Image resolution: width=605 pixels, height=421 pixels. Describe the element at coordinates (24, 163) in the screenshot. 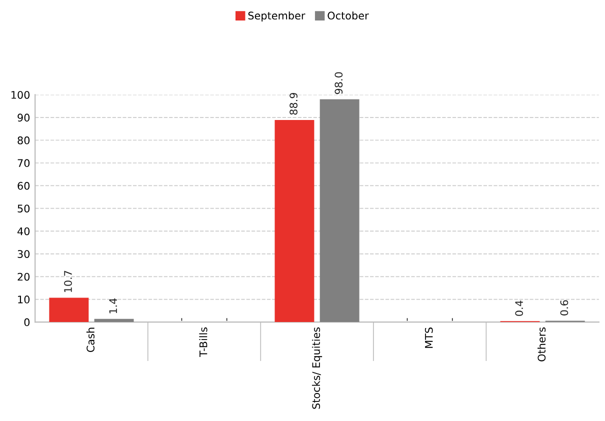

I see `y-tick-label: 70` at that location.